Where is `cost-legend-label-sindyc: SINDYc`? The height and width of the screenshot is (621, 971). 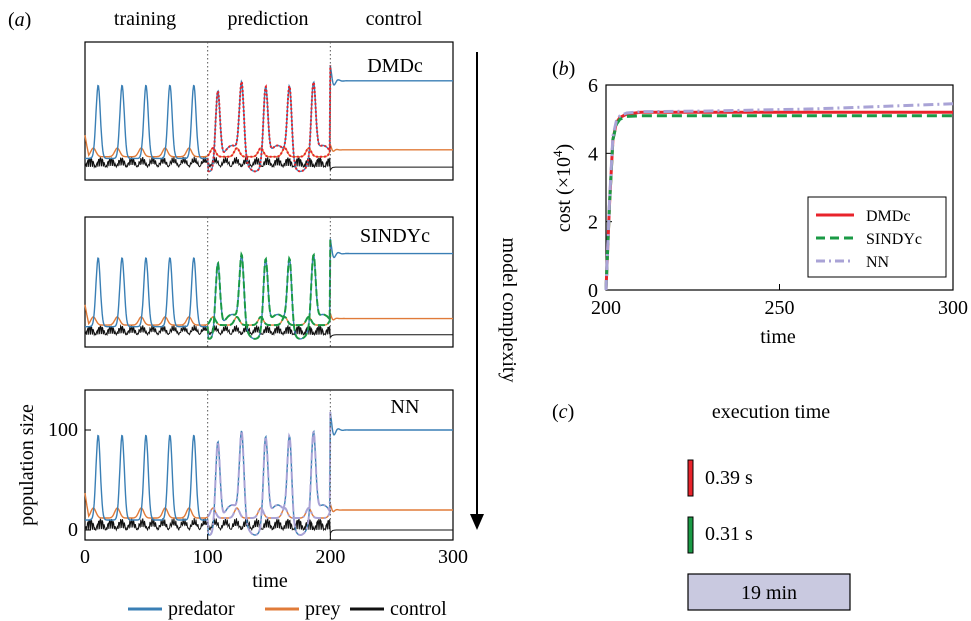 cost-legend-label-sindyc: SINDYc is located at coordinates (894, 239).